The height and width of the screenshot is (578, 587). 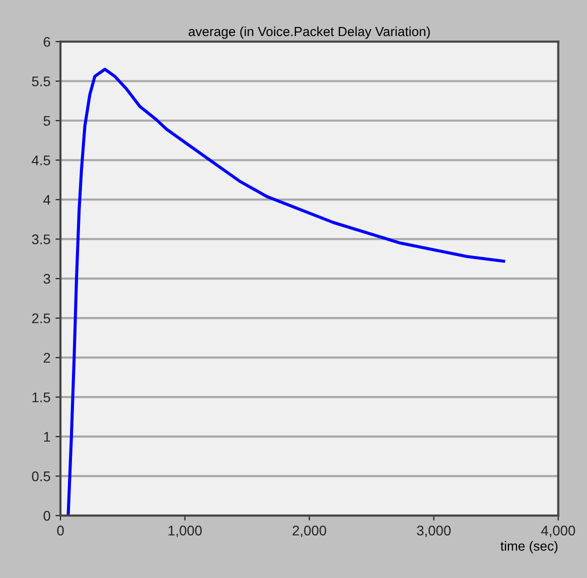 What do you see at coordinates (47, 41) in the screenshot?
I see `y-tick-label: 6` at bounding box center [47, 41].